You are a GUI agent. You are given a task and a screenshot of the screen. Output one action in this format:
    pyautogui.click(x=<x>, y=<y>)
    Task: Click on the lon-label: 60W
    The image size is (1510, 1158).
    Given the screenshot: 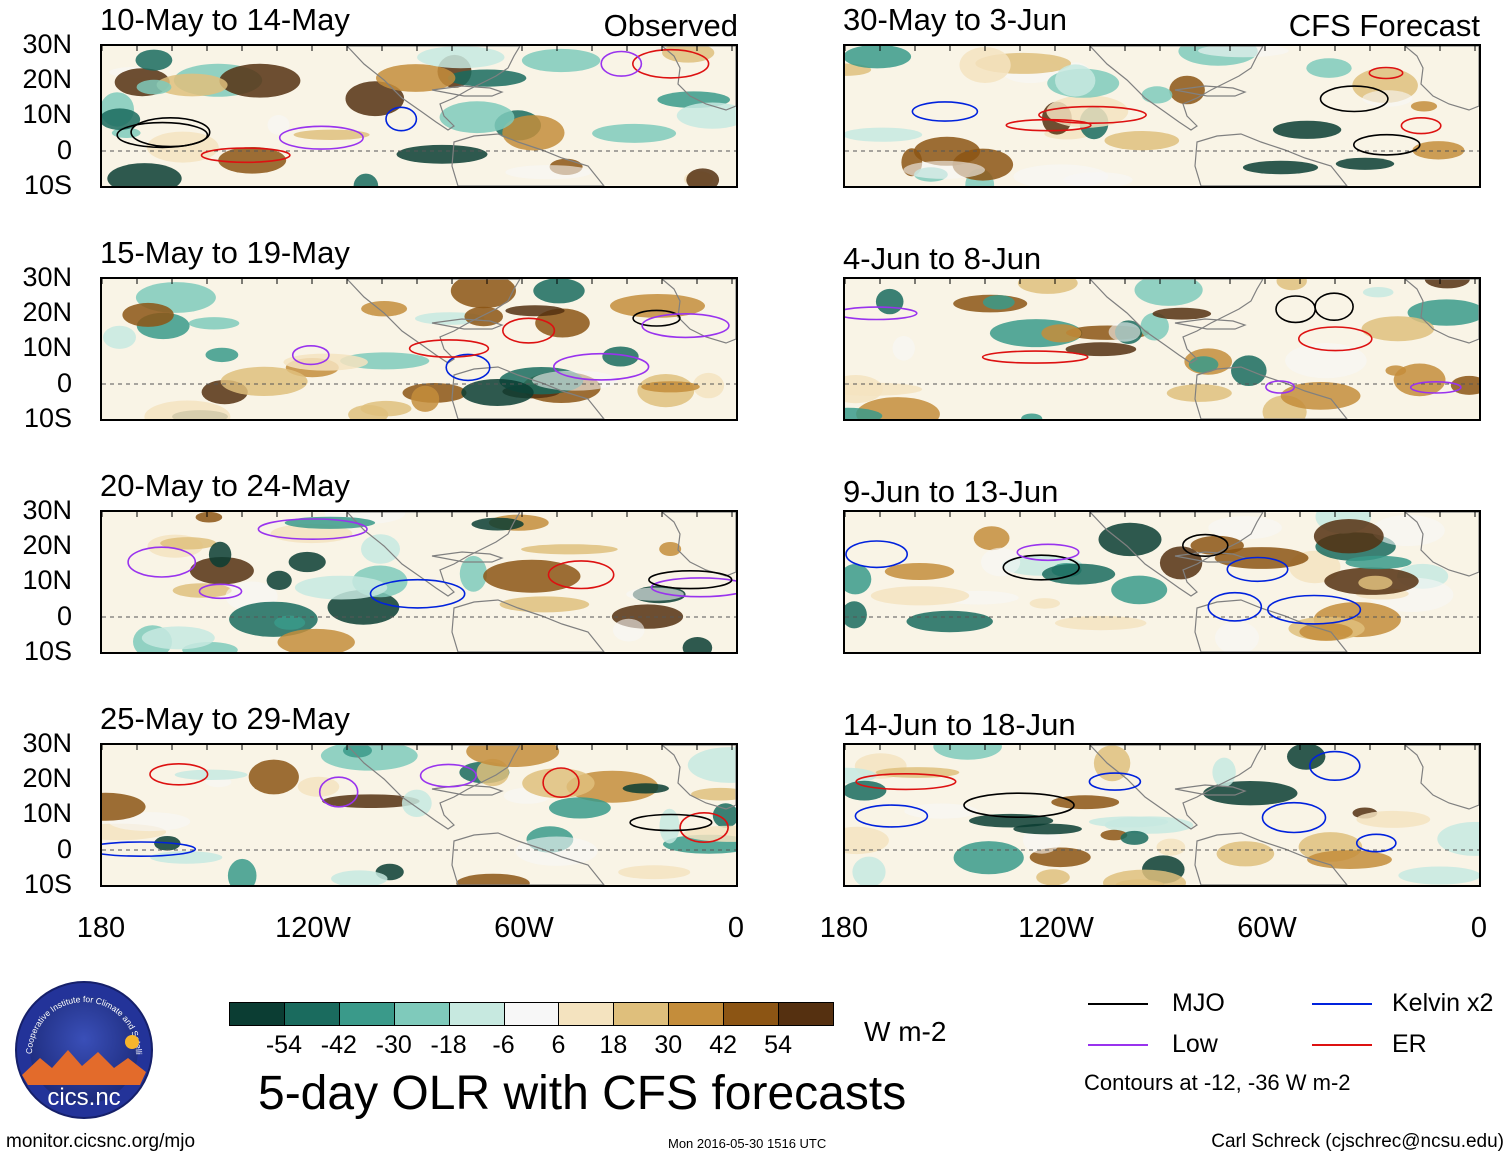 What is the action you would take?
    pyautogui.click(x=1267, y=928)
    